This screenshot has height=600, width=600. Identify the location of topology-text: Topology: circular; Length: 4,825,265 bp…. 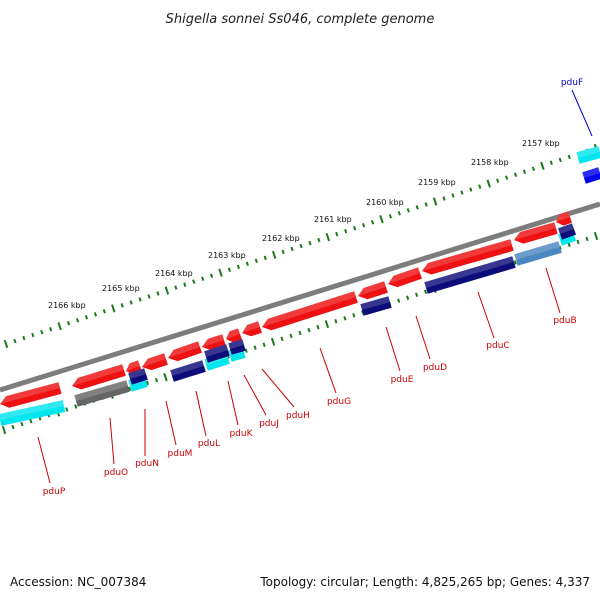
(424, 582).